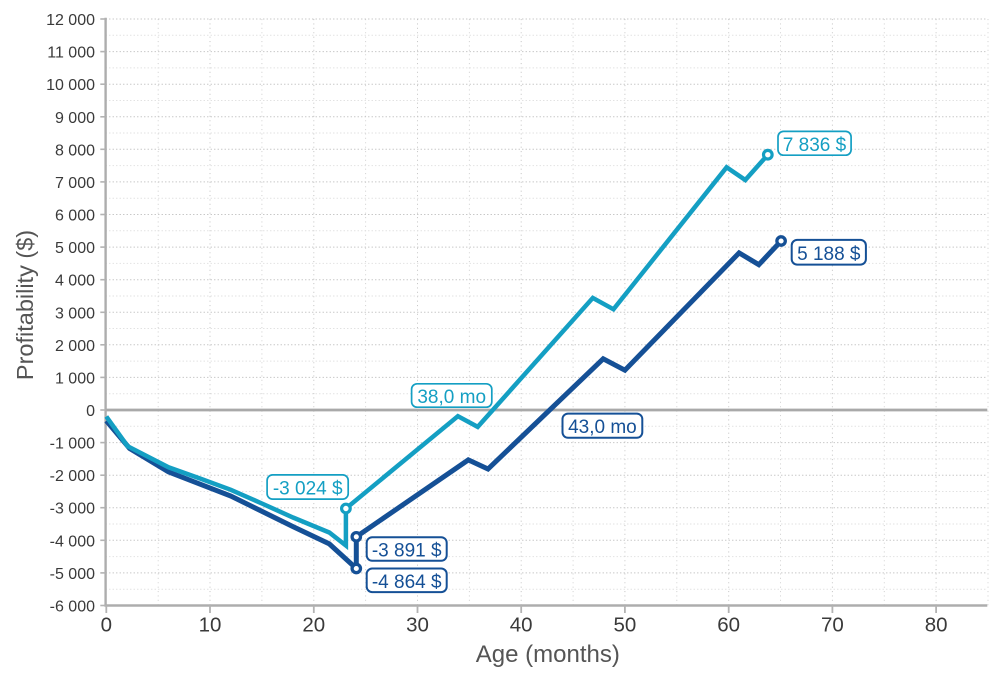 The image size is (1007, 682). Describe the element at coordinates (72, 541) in the screenshot. I see `svg-text: -4 000` at that location.